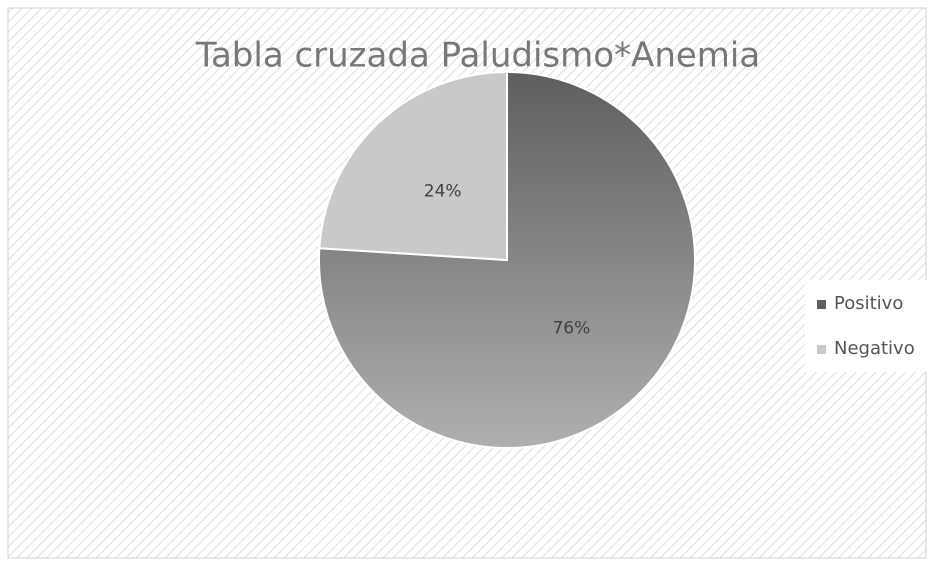 Image resolution: width=934 pixels, height=566 pixels. I want to click on legend-box, so click(867, 326).